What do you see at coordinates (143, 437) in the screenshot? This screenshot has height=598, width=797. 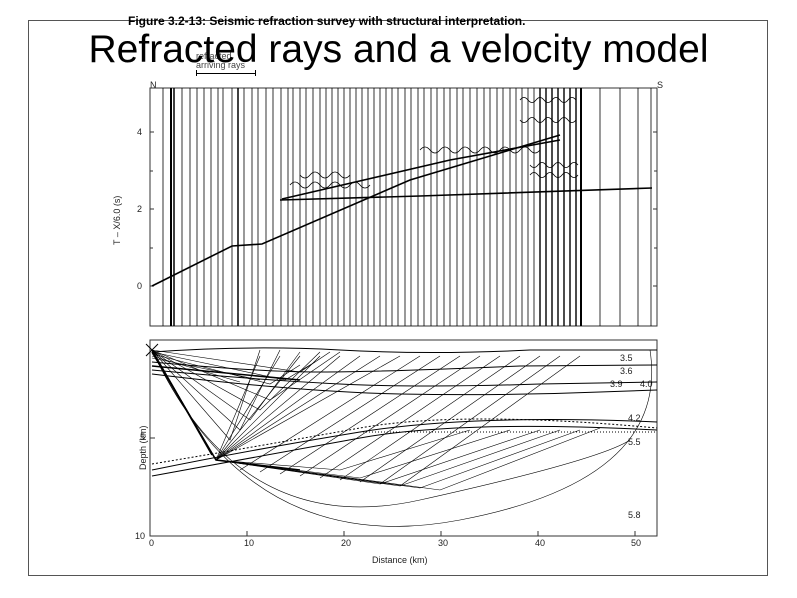 I see `bottom-ytick-5: 5` at bounding box center [143, 437].